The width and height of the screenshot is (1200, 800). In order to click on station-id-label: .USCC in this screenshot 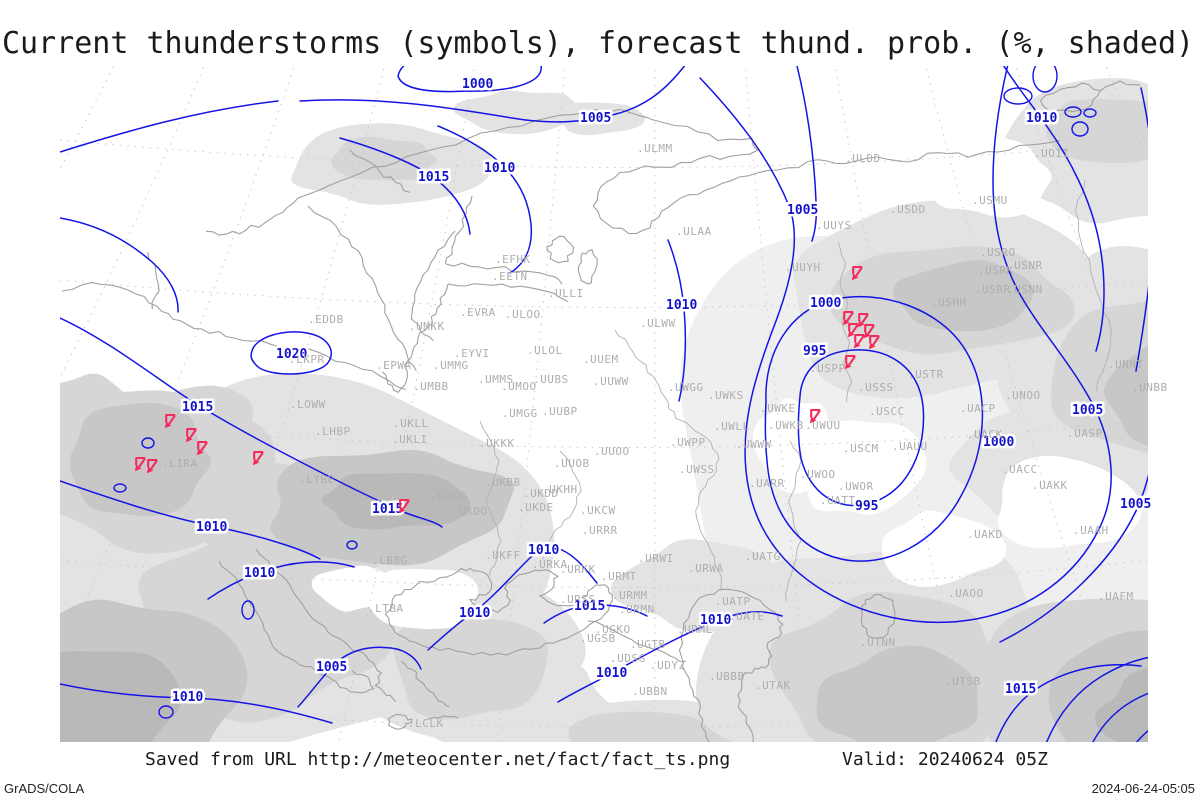, I will do `click(887, 411)`.